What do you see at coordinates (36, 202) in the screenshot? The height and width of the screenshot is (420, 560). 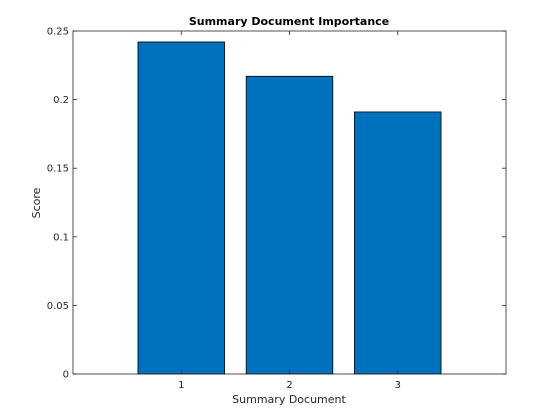 I see `y-axis-label: Score` at bounding box center [36, 202].